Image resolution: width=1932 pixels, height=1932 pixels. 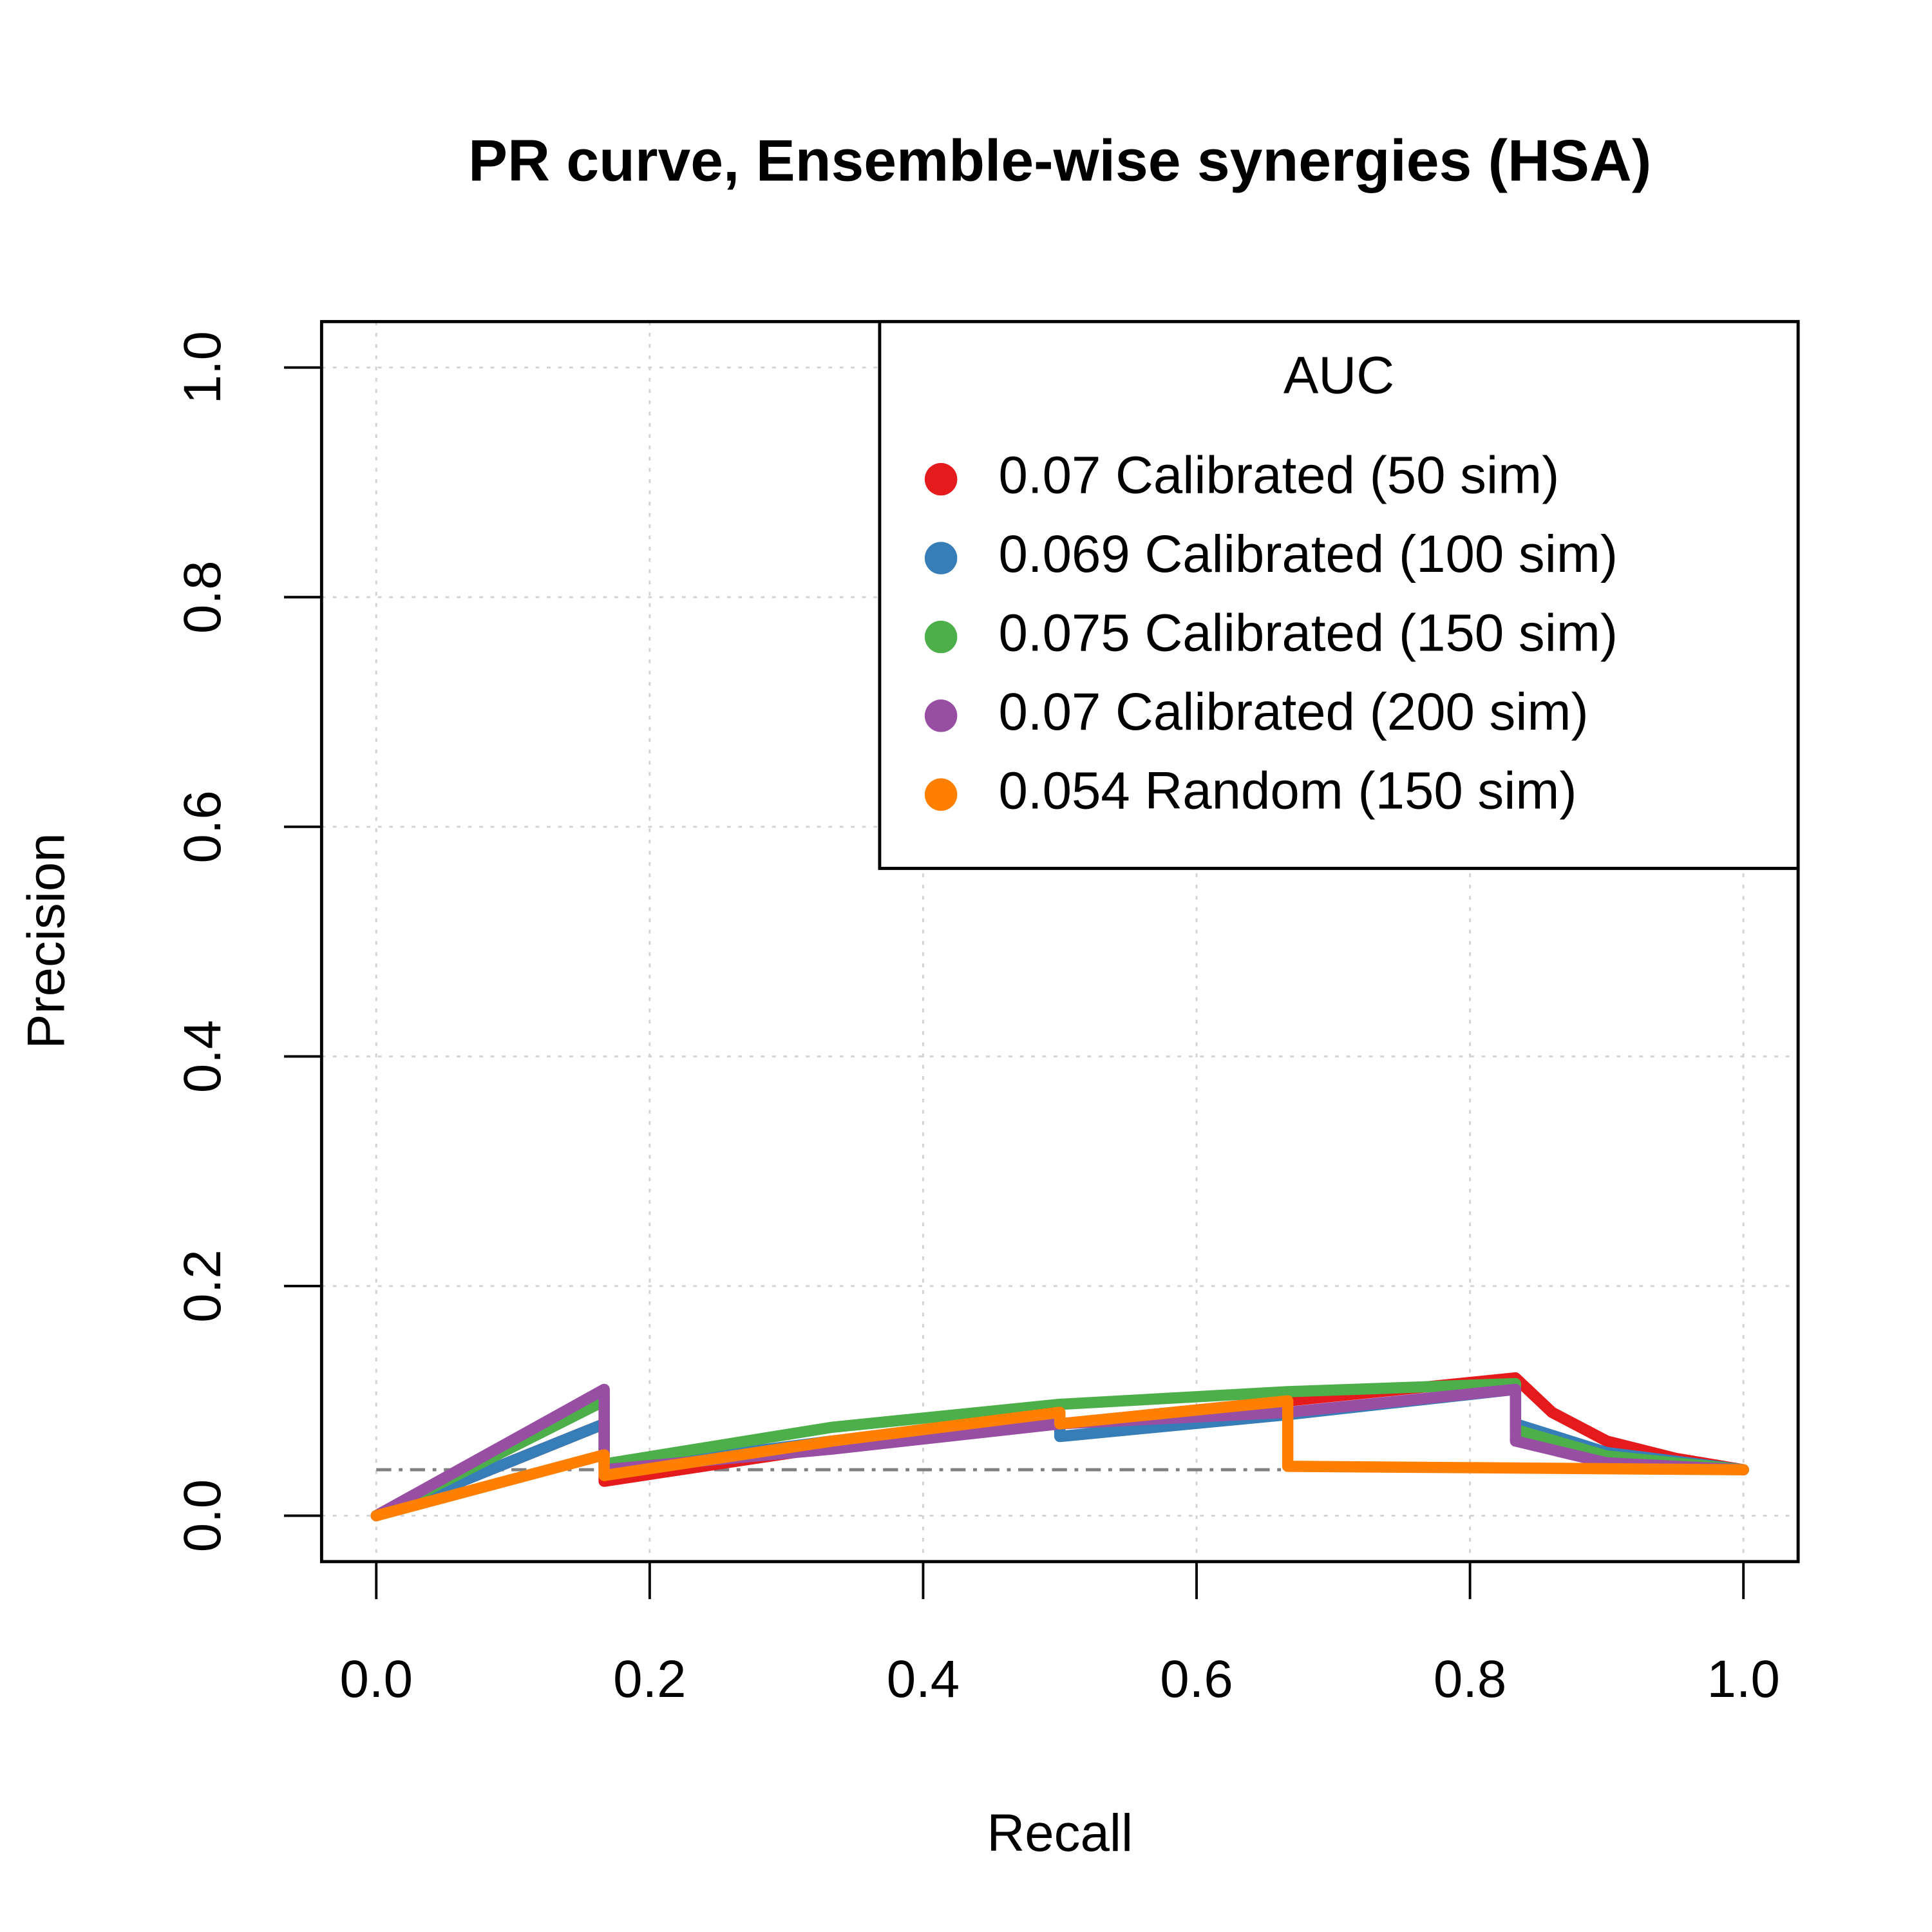 What do you see at coordinates (1294, 712) in the screenshot?
I see `legend-label: 0.07 Calibrated (200 sim)` at bounding box center [1294, 712].